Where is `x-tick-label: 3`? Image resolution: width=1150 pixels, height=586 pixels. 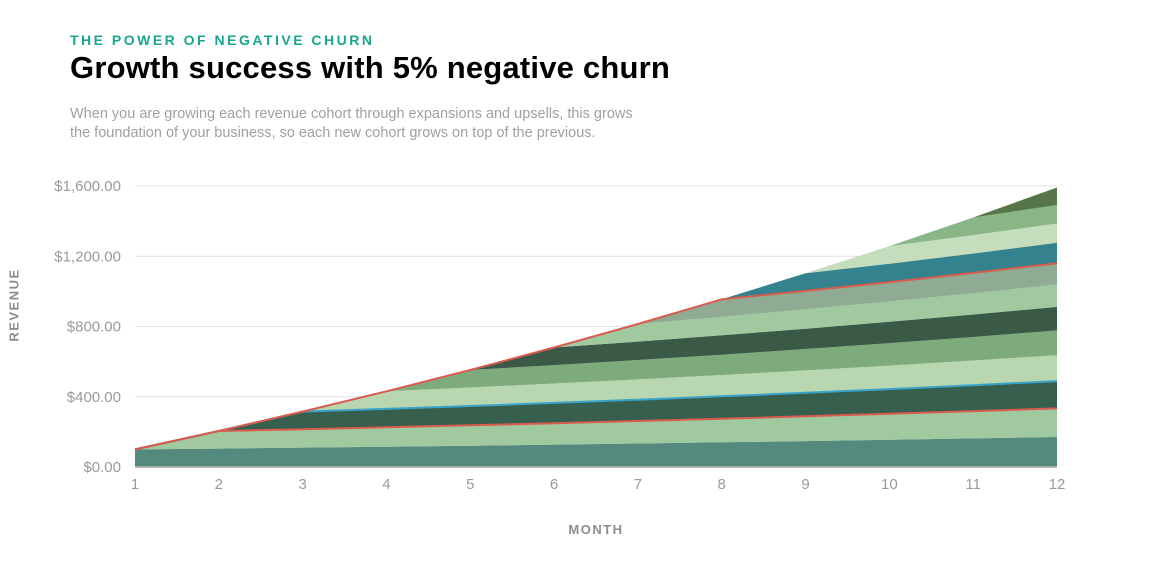
x-tick-label: 3 is located at coordinates (302, 484).